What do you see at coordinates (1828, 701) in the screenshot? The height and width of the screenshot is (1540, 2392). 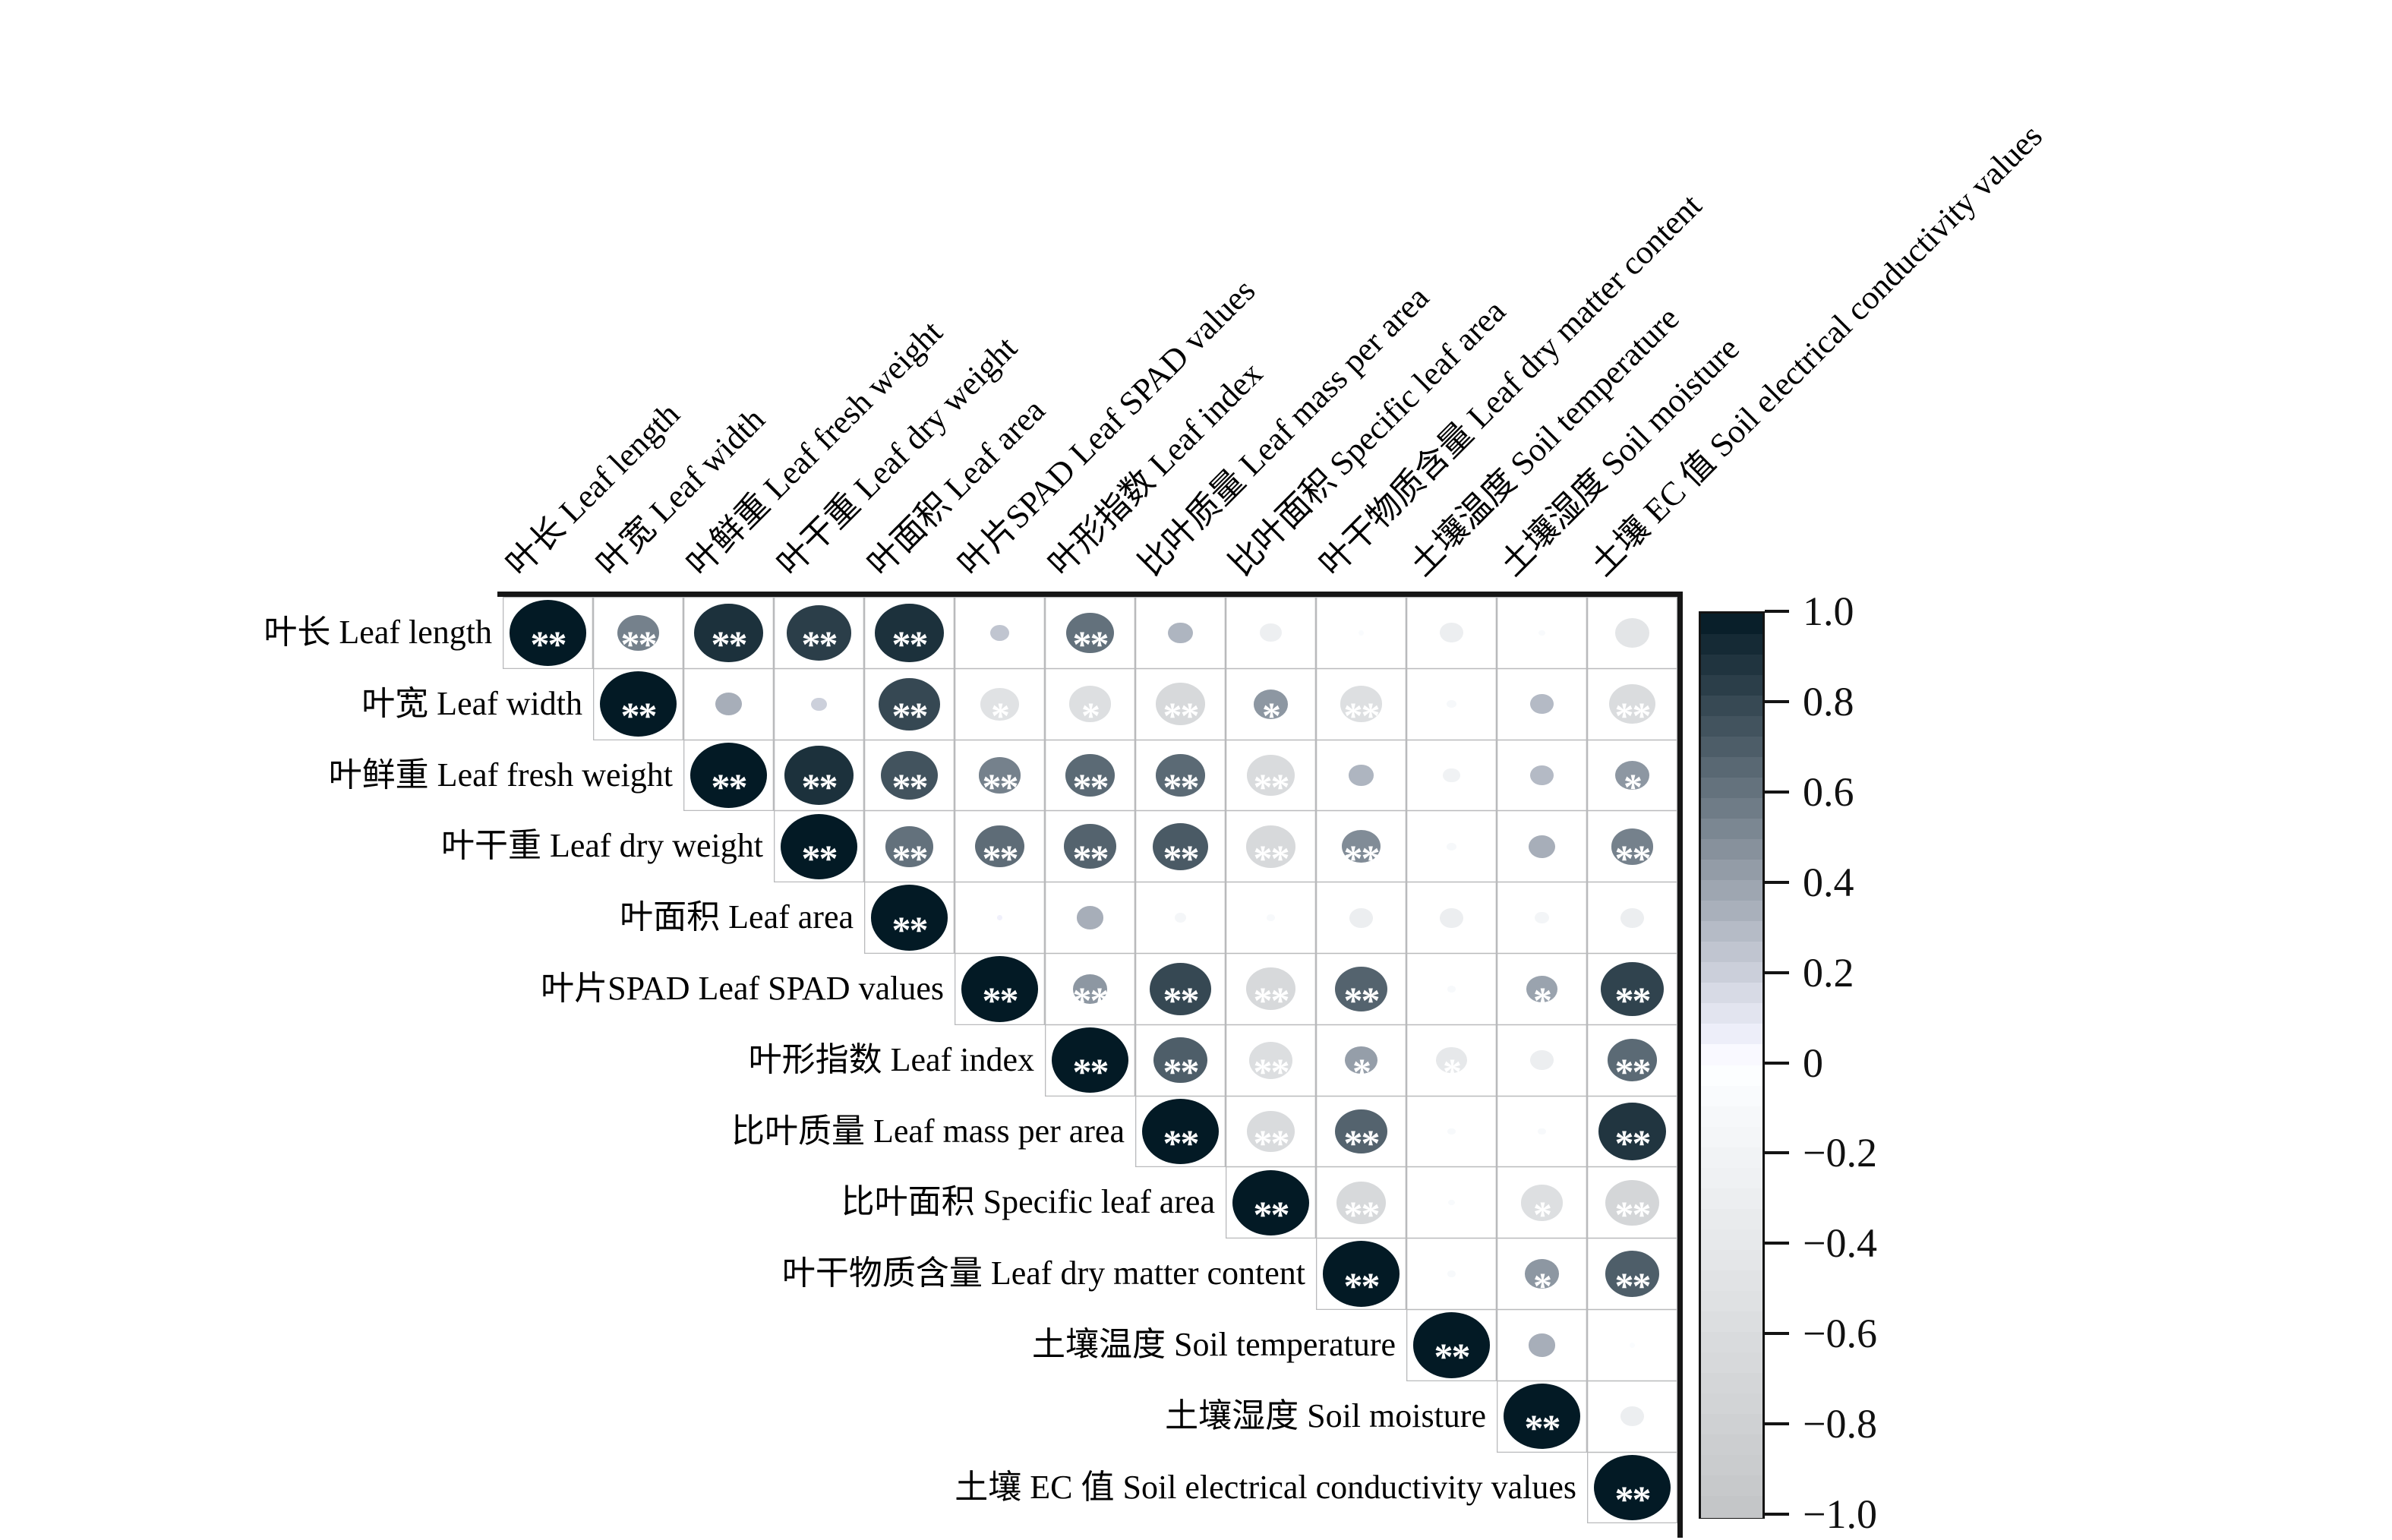 I see `legend-tick-label: 0.8` at bounding box center [1828, 701].